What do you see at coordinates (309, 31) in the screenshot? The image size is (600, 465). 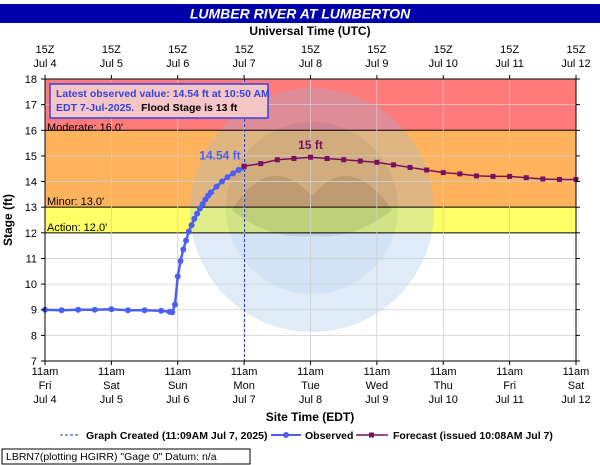 I see `top-axis-title: Universal Time (UTC)` at bounding box center [309, 31].